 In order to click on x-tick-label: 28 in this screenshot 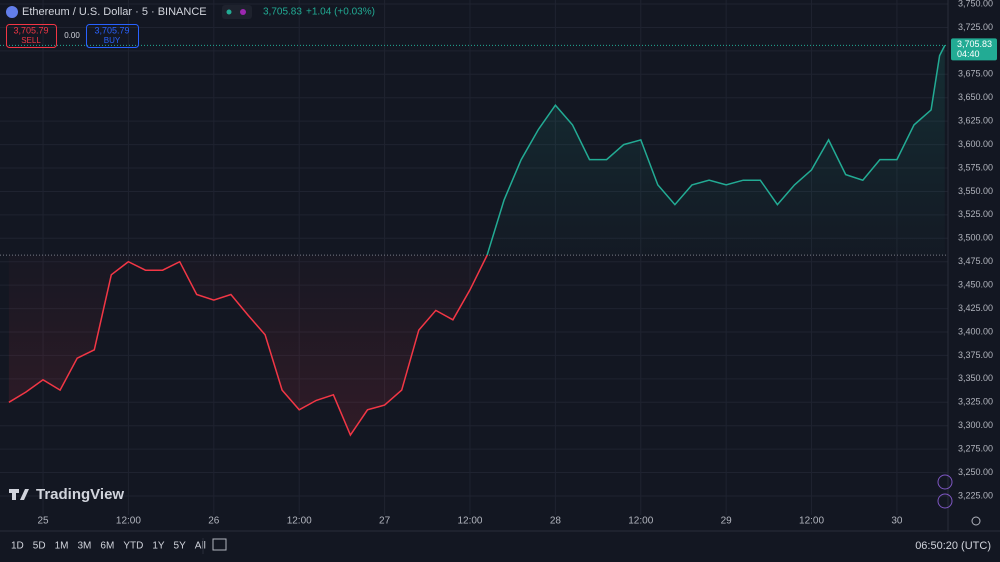, I will do `click(556, 521)`.